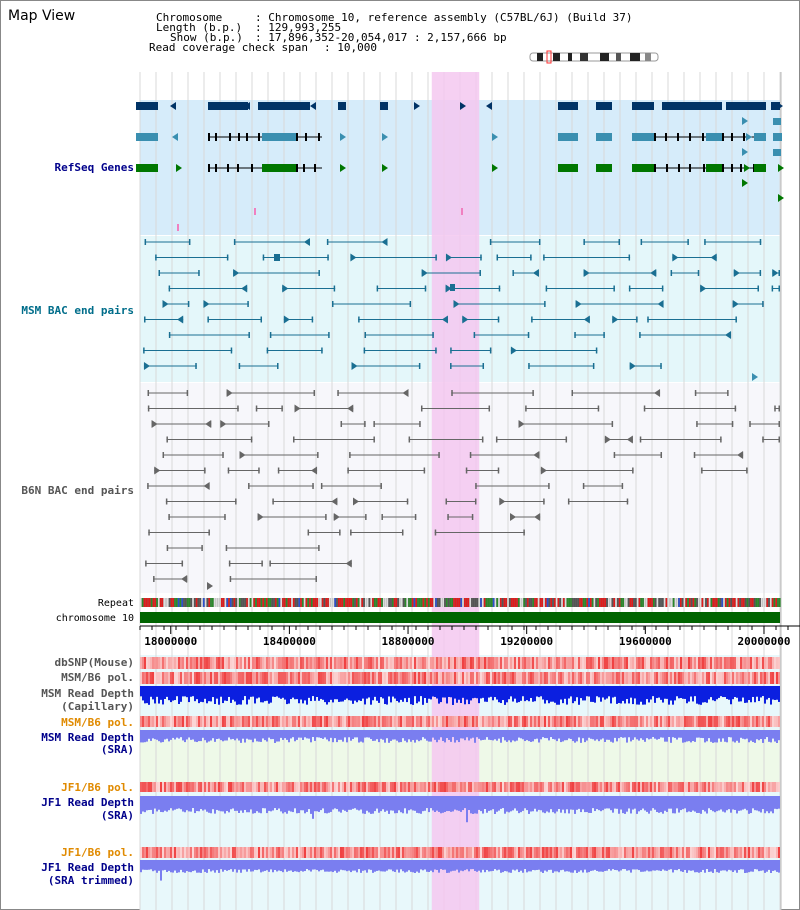  Describe the element at coordinates (87, 693) in the screenshot. I see `track-label-msm-depth-capillary: MSM Read Depth` at that location.